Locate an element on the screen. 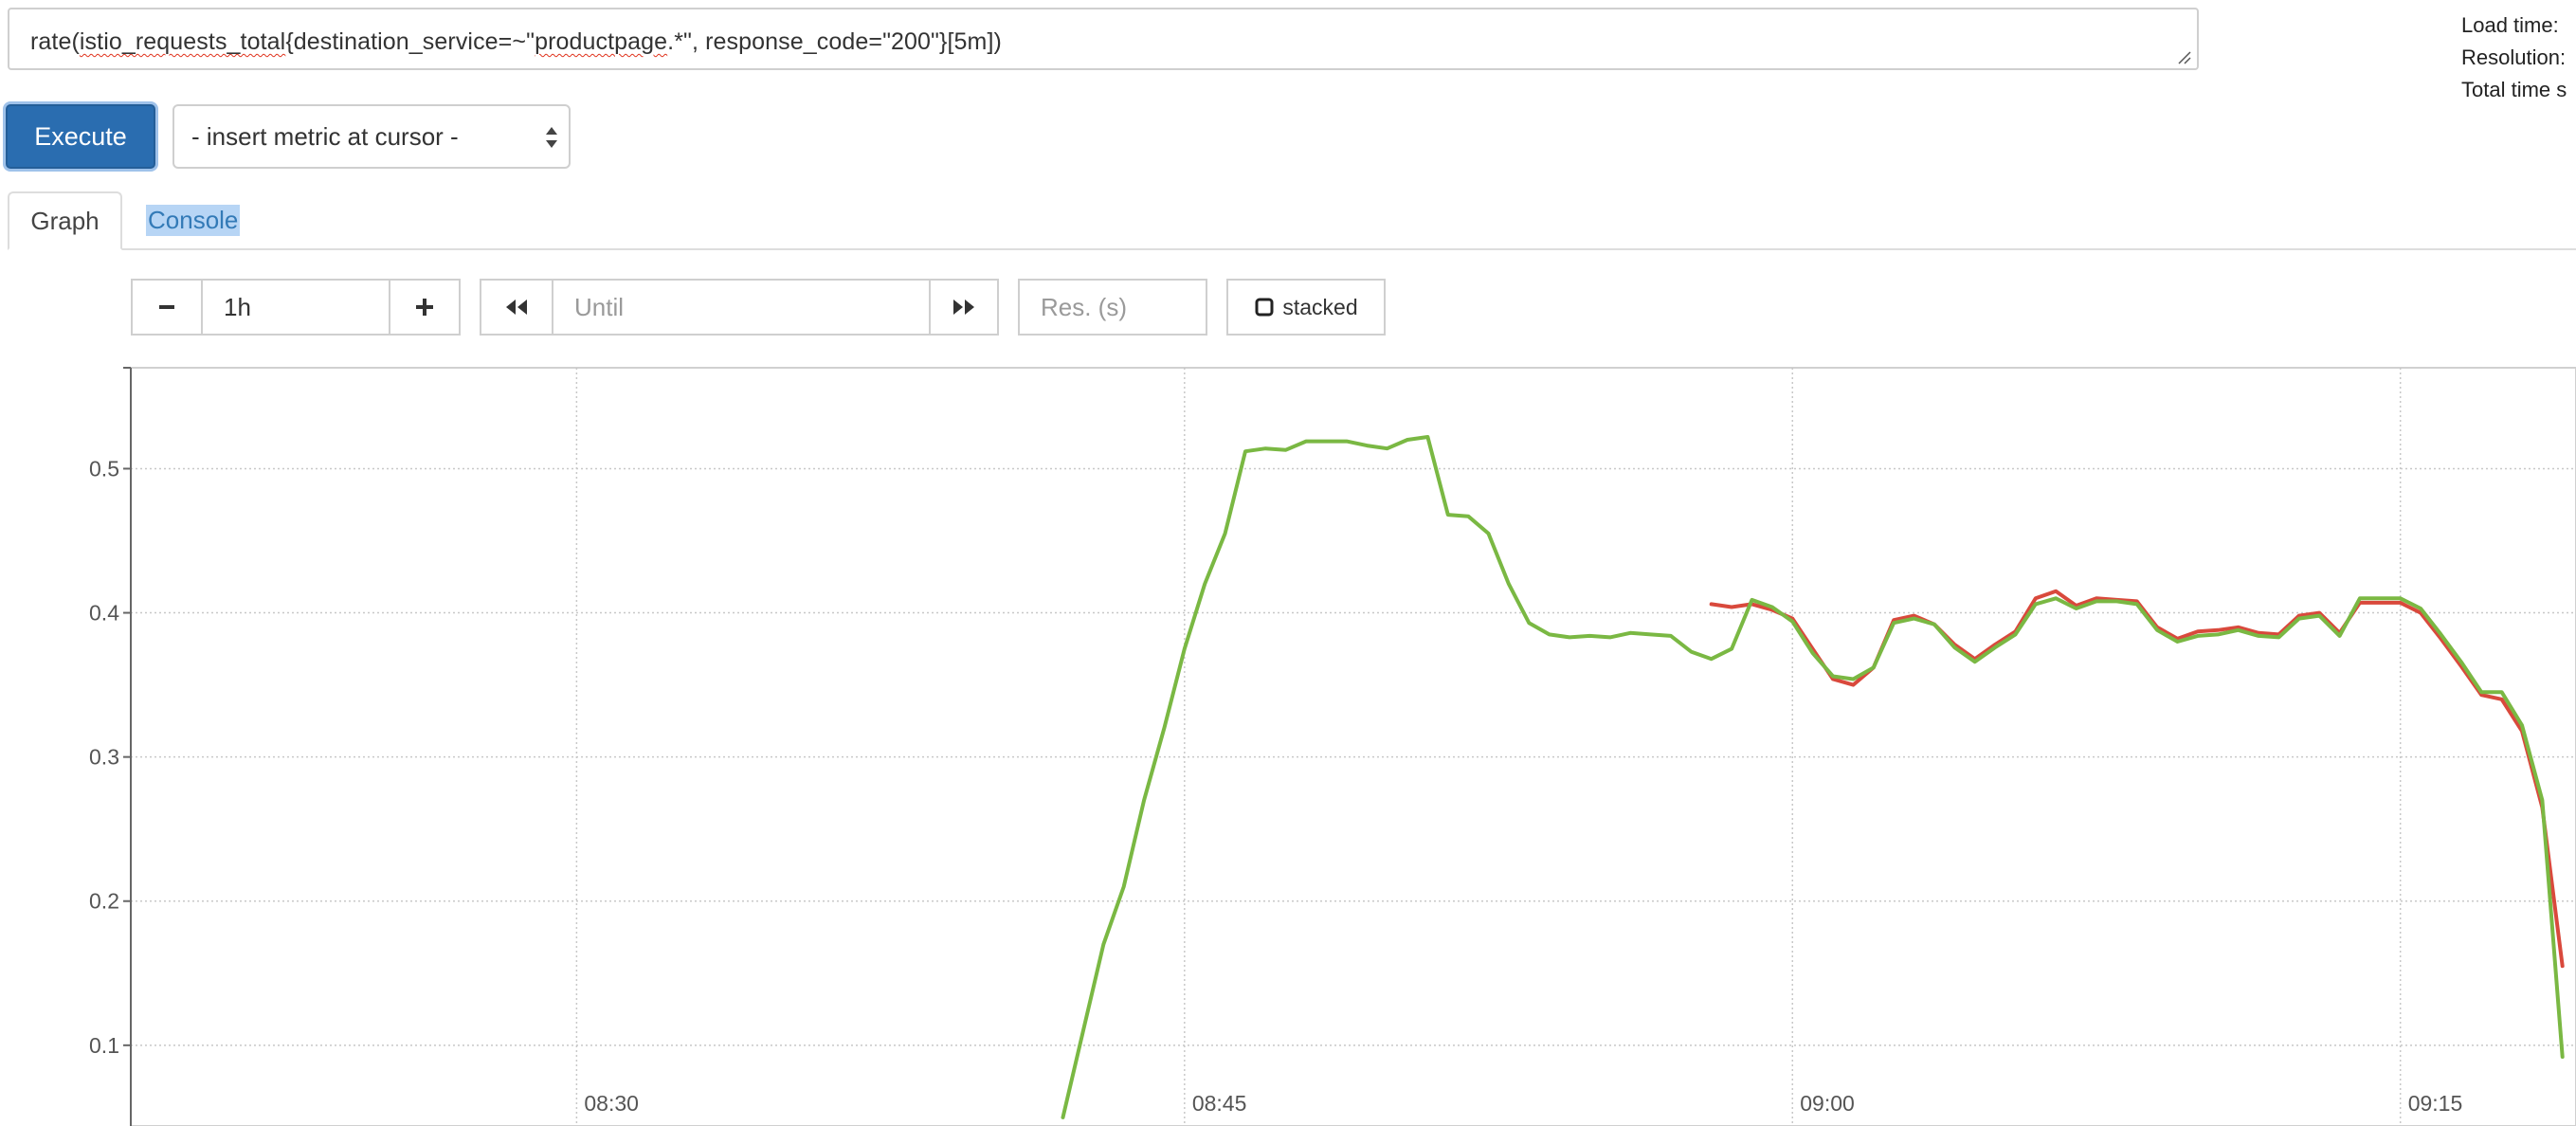 This screenshot has width=2576, height=1126. forward-icon is located at coordinates (963, 307).